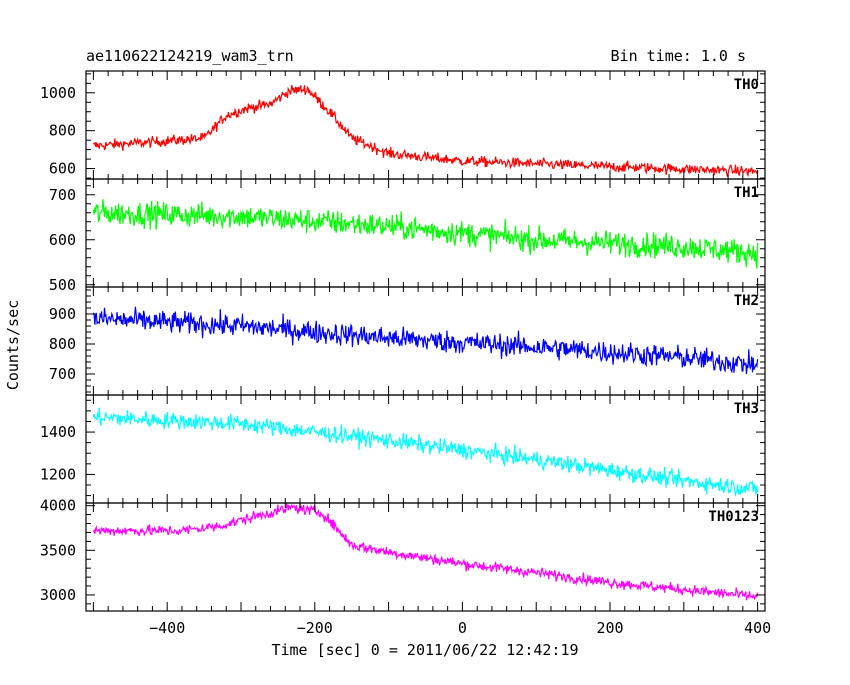 Image resolution: width=850 pixels, height=685 pixels. I want to click on x-tick-label: −200, so click(315, 628).